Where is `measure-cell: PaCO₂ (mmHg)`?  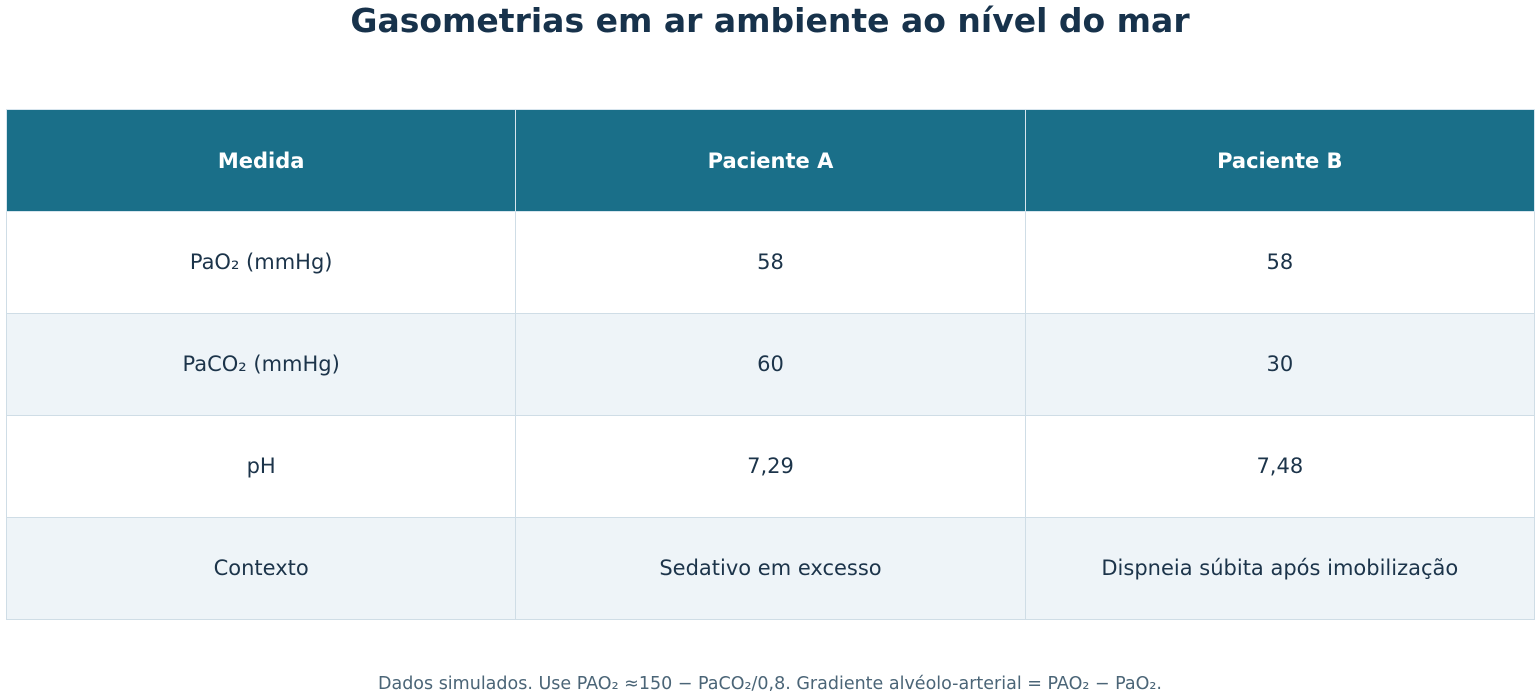 measure-cell: PaCO₂ (mmHg) is located at coordinates (261, 364).